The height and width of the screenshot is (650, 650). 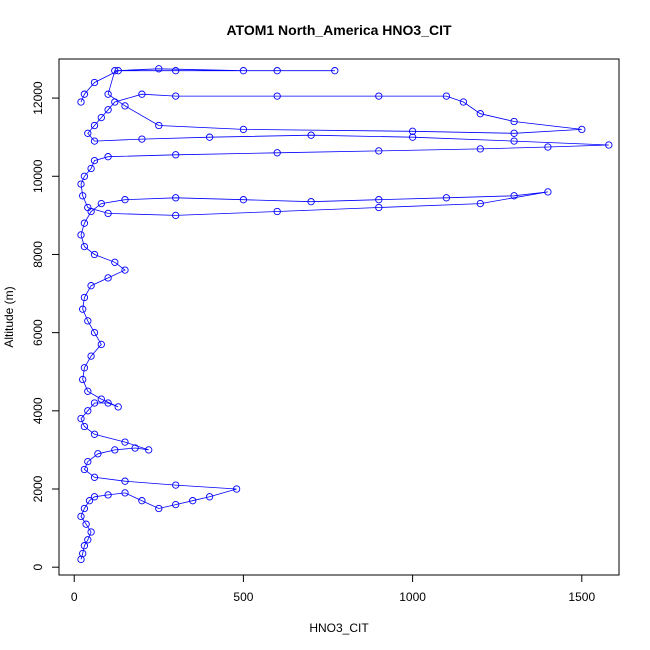 What do you see at coordinates (9, 316) in the screenshot?
I see `y-axis-label: Altitude (m)` at bounding box center [9, 316].